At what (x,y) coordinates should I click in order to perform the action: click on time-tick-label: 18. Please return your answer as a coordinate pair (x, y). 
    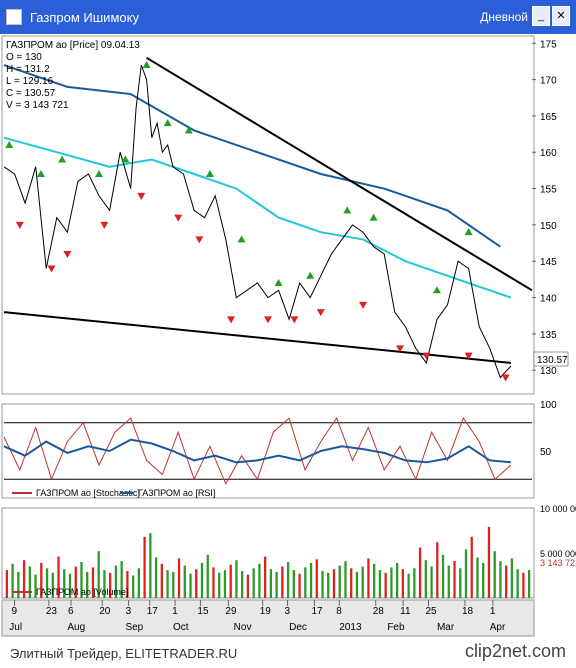
    Looking at the image, I should click on (468, 611).